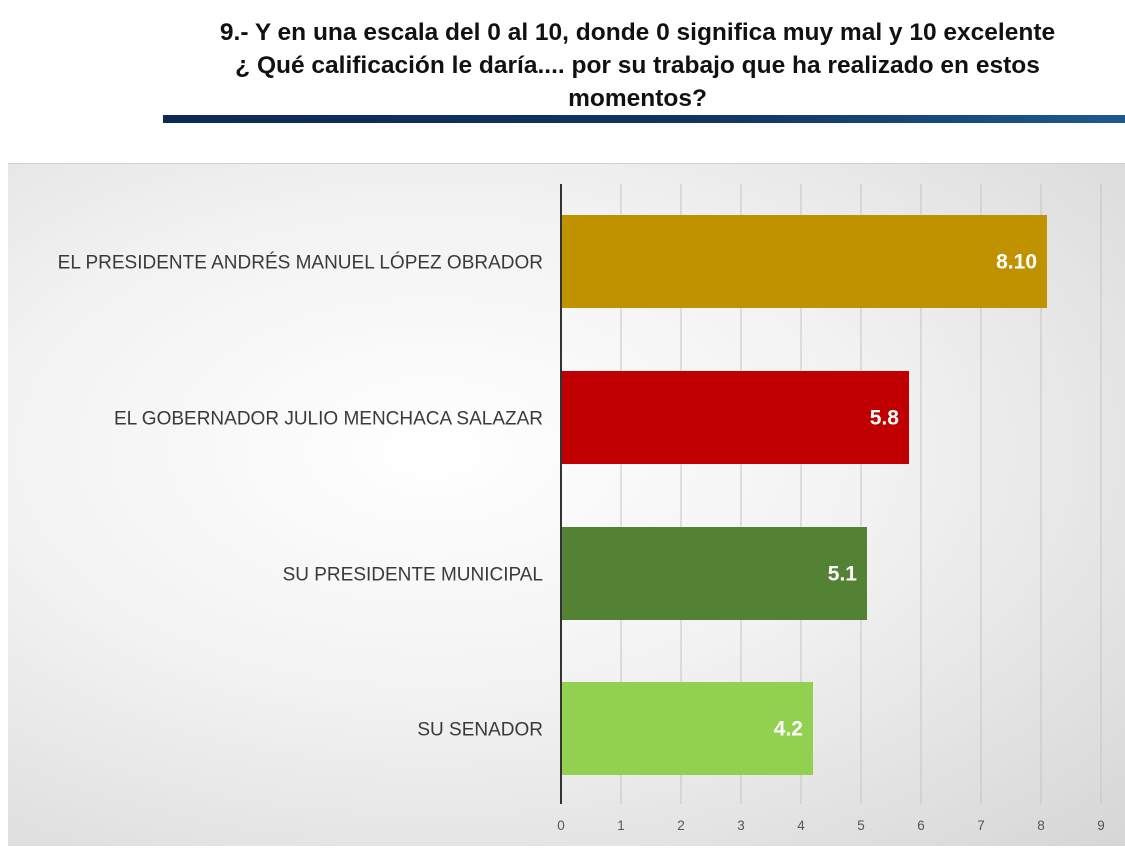 The image size is (1125, 854). What do you see at coordinates (788, 729) in the screenshot?
I see `bar-value-label: 4.2` at bounding box center [788, 729].